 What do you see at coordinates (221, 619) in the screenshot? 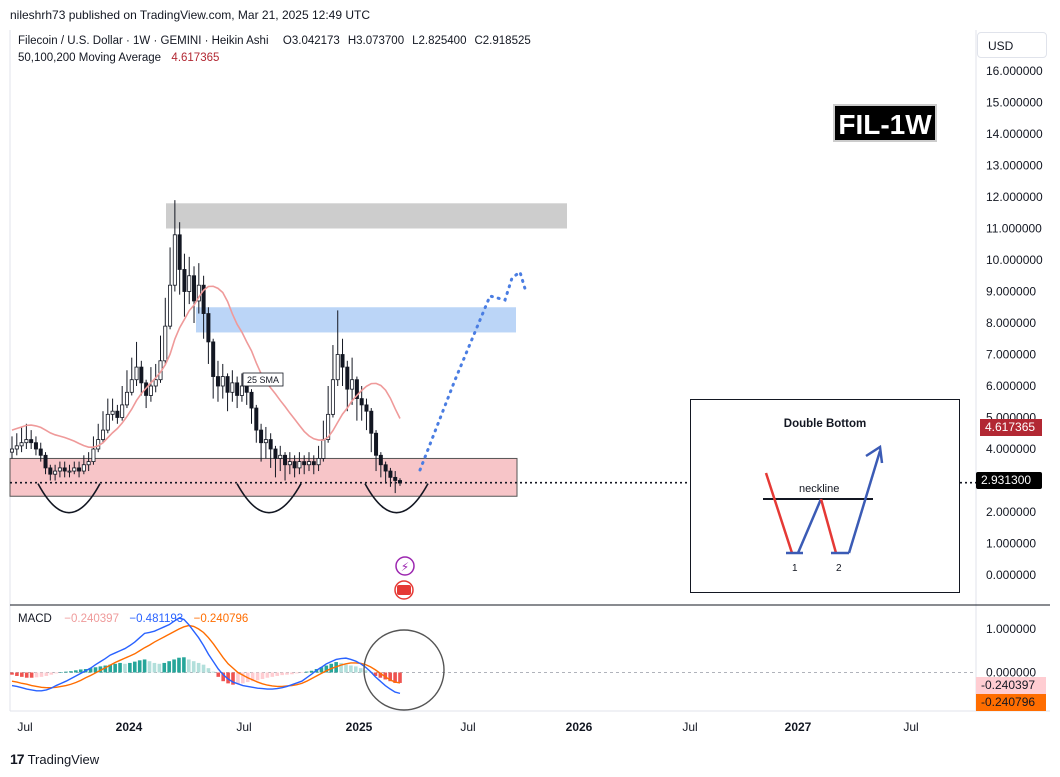
I see `macd-signal-value: −0.240796` at bounding box center [221, 619].